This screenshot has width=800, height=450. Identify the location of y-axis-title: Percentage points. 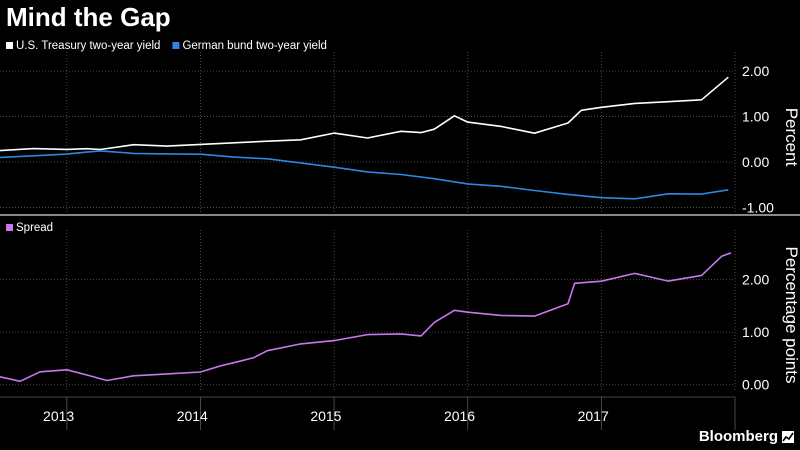
(791, 314).